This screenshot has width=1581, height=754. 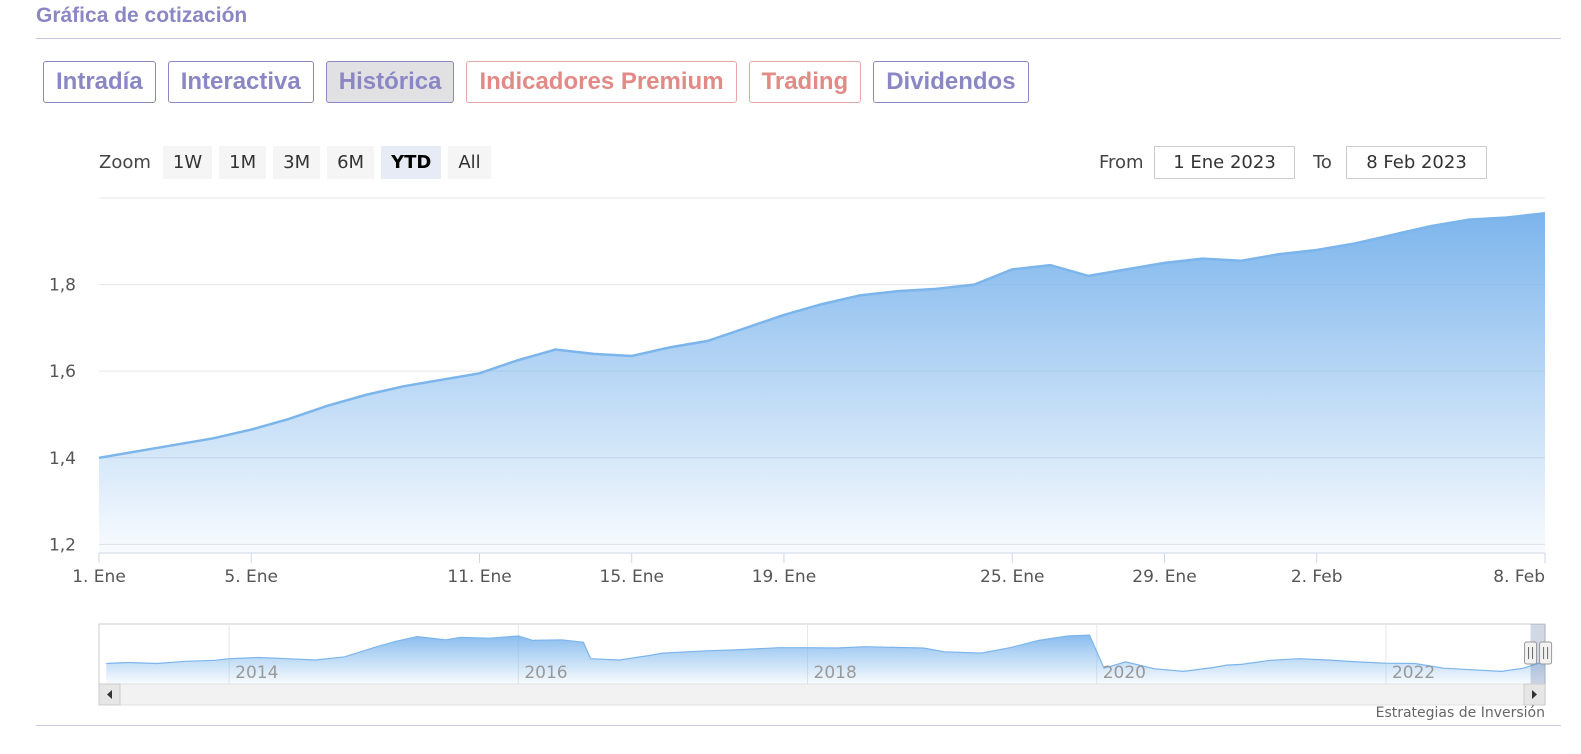 I want to click on navigator-tick-label: 2016, so click(x=545, y=673).